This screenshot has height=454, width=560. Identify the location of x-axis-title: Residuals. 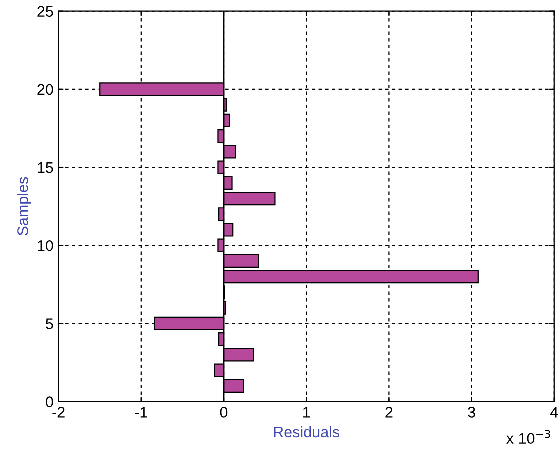
(307, 432).